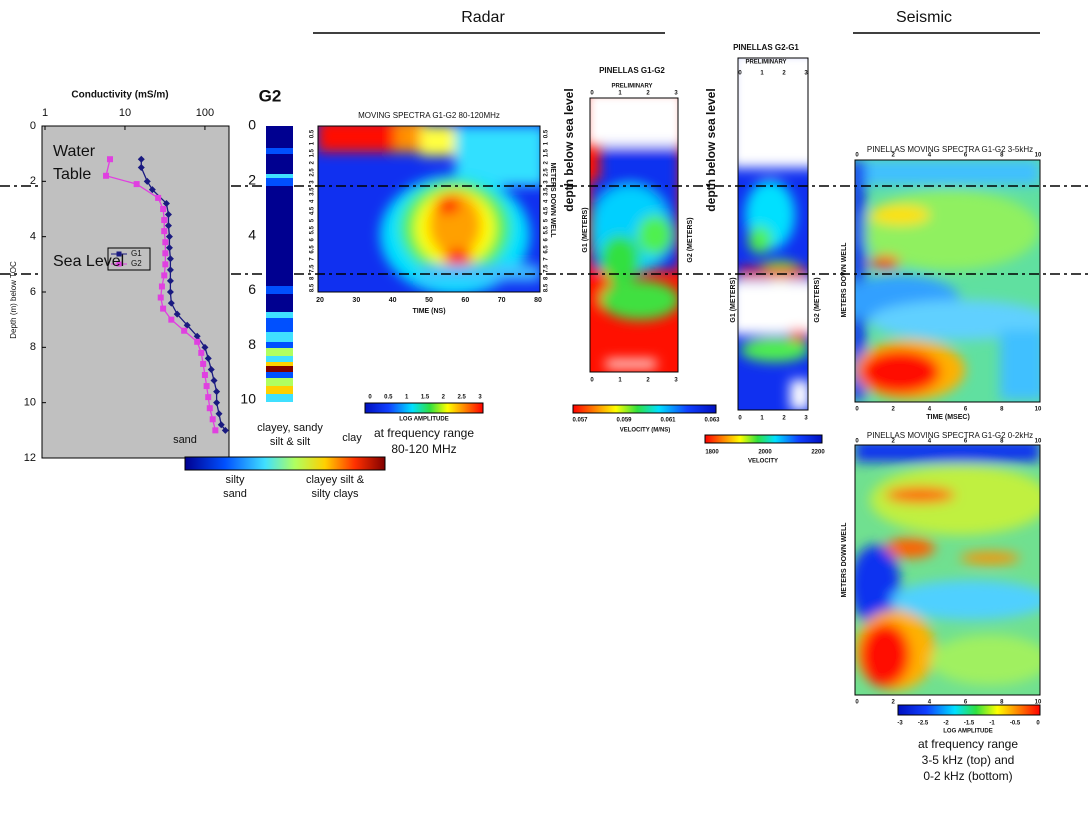 The height and width of the screenshot is (815, 1091). Describe the element at coordinates (129, 259) in the screenshot. I see `legend-box` at that location.